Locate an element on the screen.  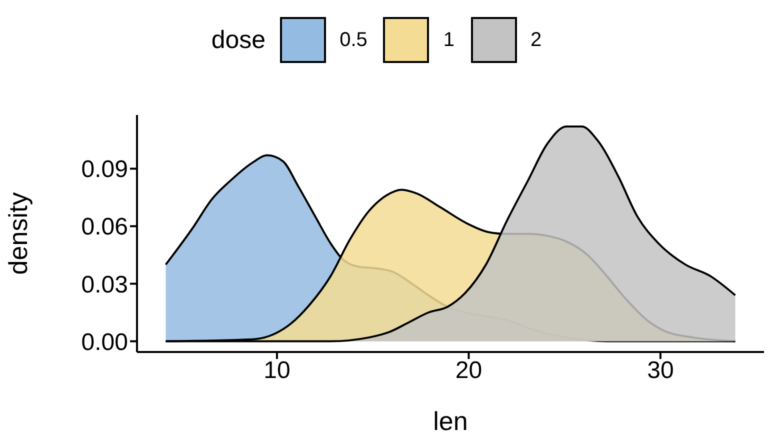
x-tick-label: 30 is located at coordinates (660, 370).